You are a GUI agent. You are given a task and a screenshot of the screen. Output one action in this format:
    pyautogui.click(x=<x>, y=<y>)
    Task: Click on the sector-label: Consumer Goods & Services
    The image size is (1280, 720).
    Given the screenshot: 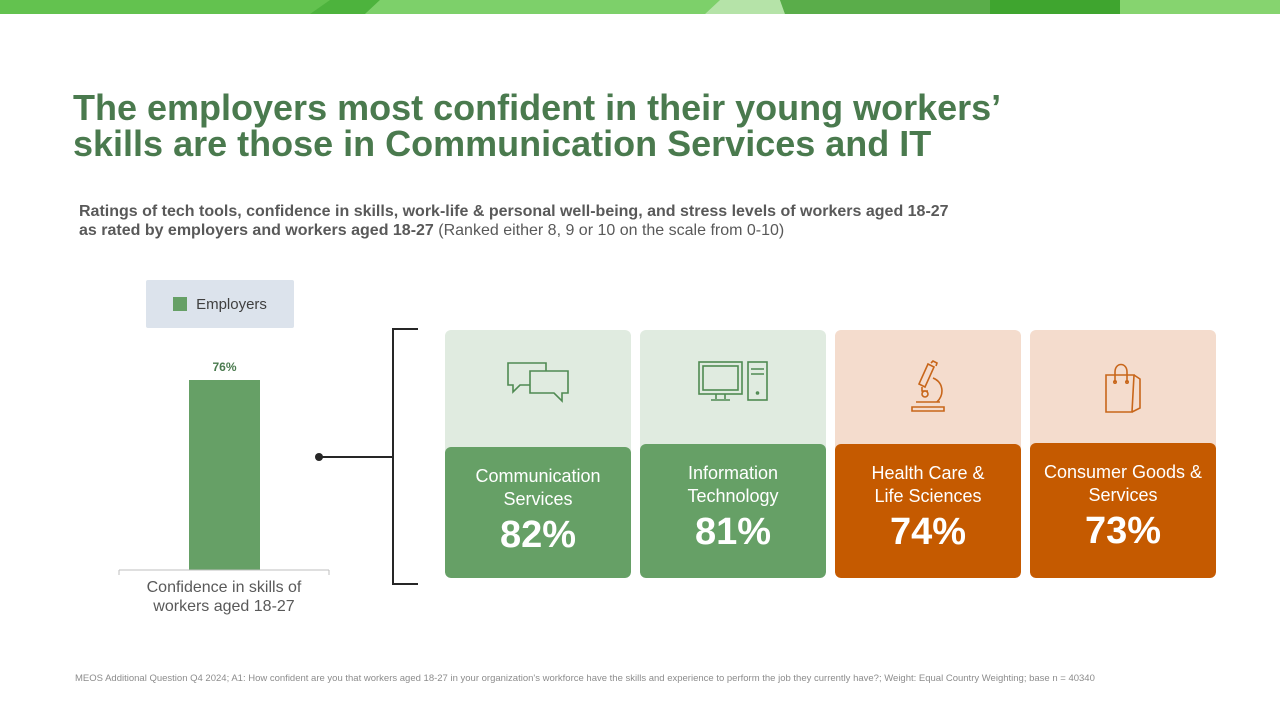 What is the action you would take?
    pyautogui.click(x=1123, y=484)
    